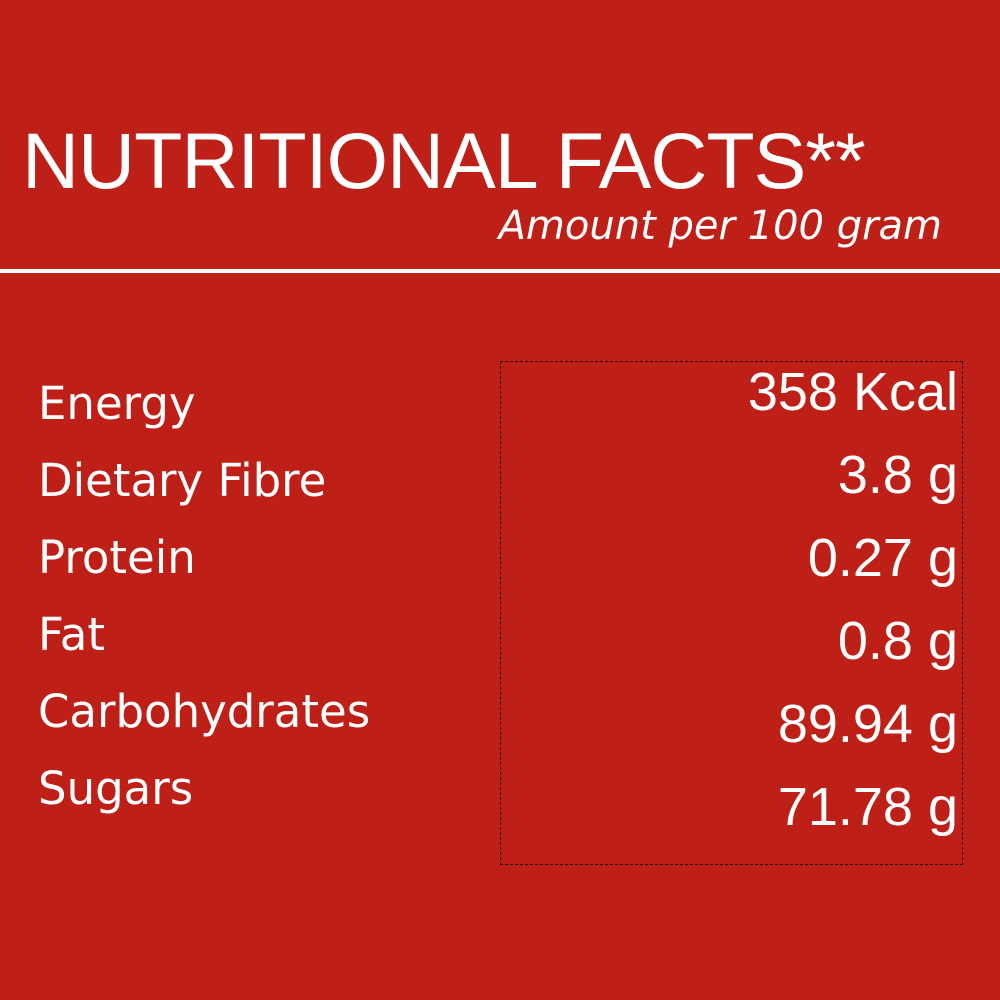 This screenshot has width=1000, height=1000. What do you see at coordinates (867, 807) in the screenshot?
I see `nutrient-value: 71.78 g` at bounding box center [867, 807].